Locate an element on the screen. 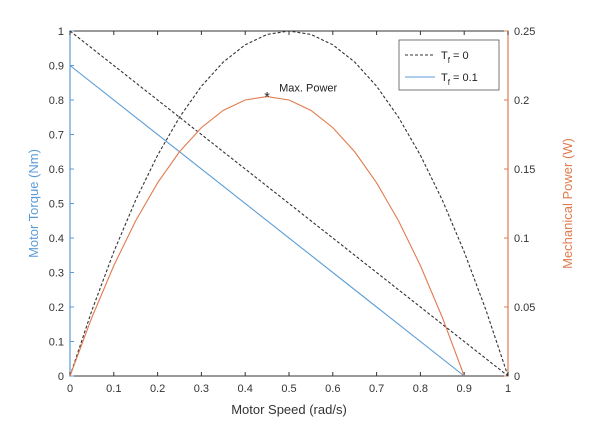  y-left-tick-label: 0.8 is located at coordinates (56, 101).